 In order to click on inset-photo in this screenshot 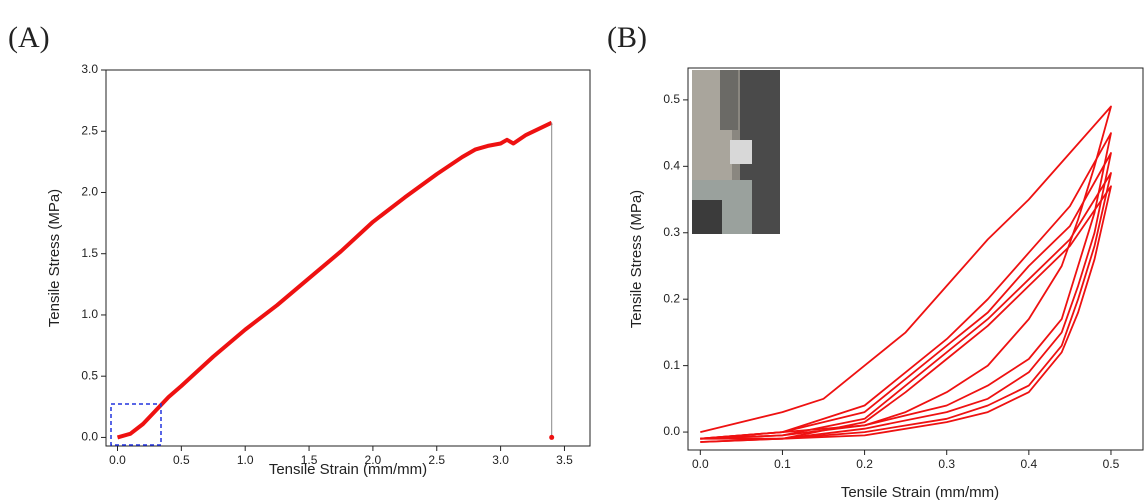, I will do `click(736, 152)`.